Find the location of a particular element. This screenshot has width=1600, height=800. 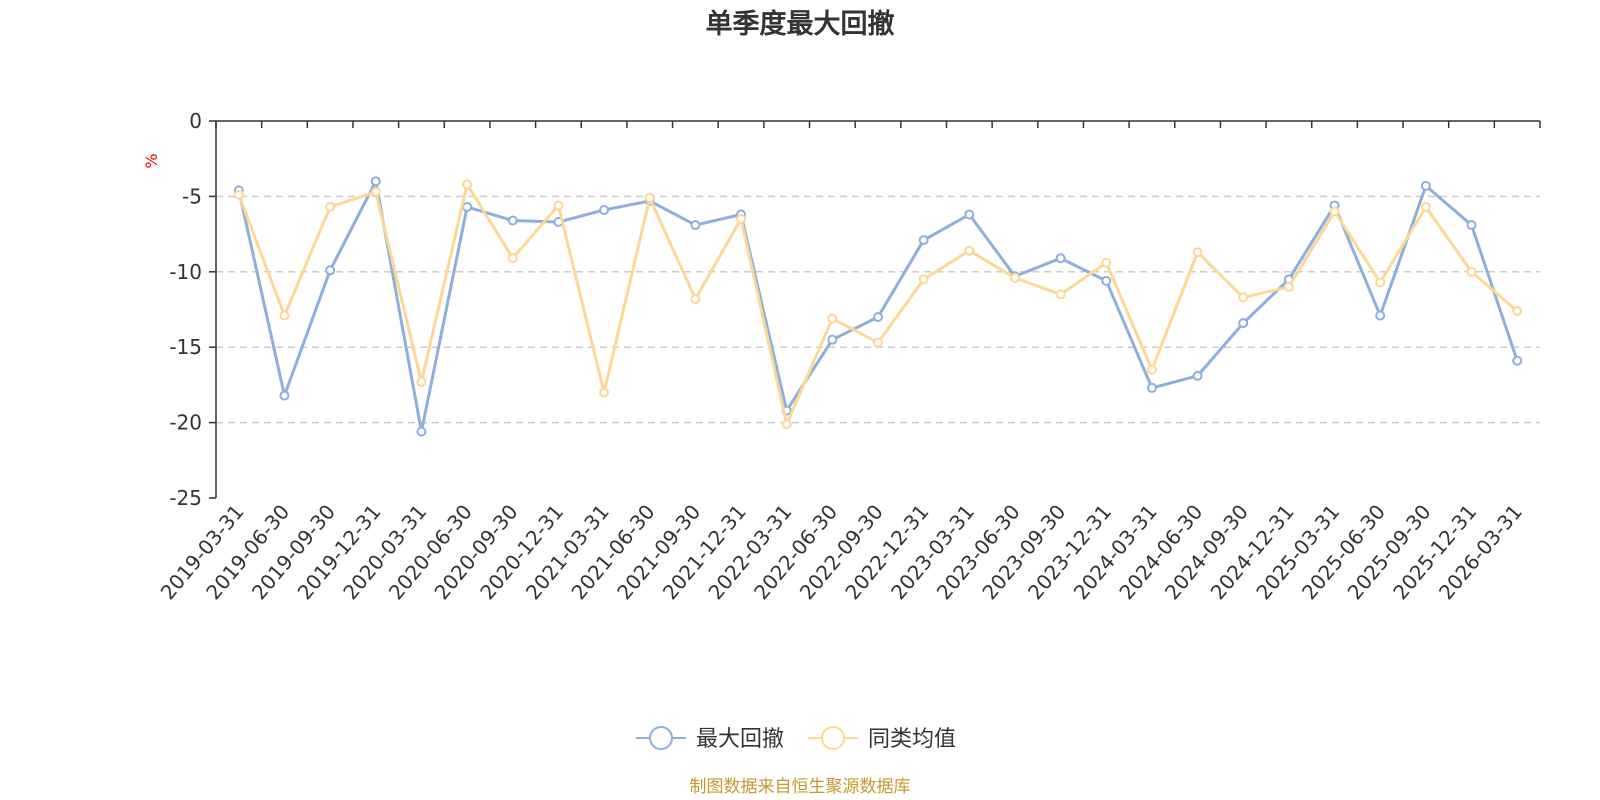

y-axis-unit: % is located at coordinates (151, 160).